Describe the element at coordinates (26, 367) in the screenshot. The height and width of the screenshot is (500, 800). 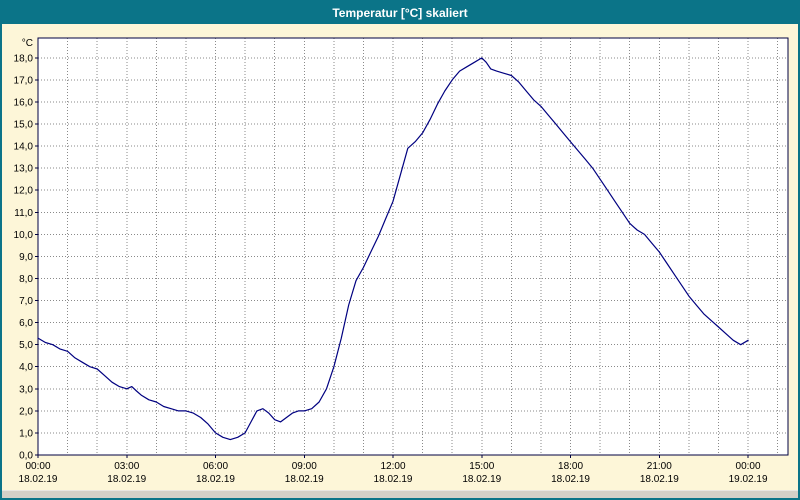
I see `svg-text: 4,0` at that location.